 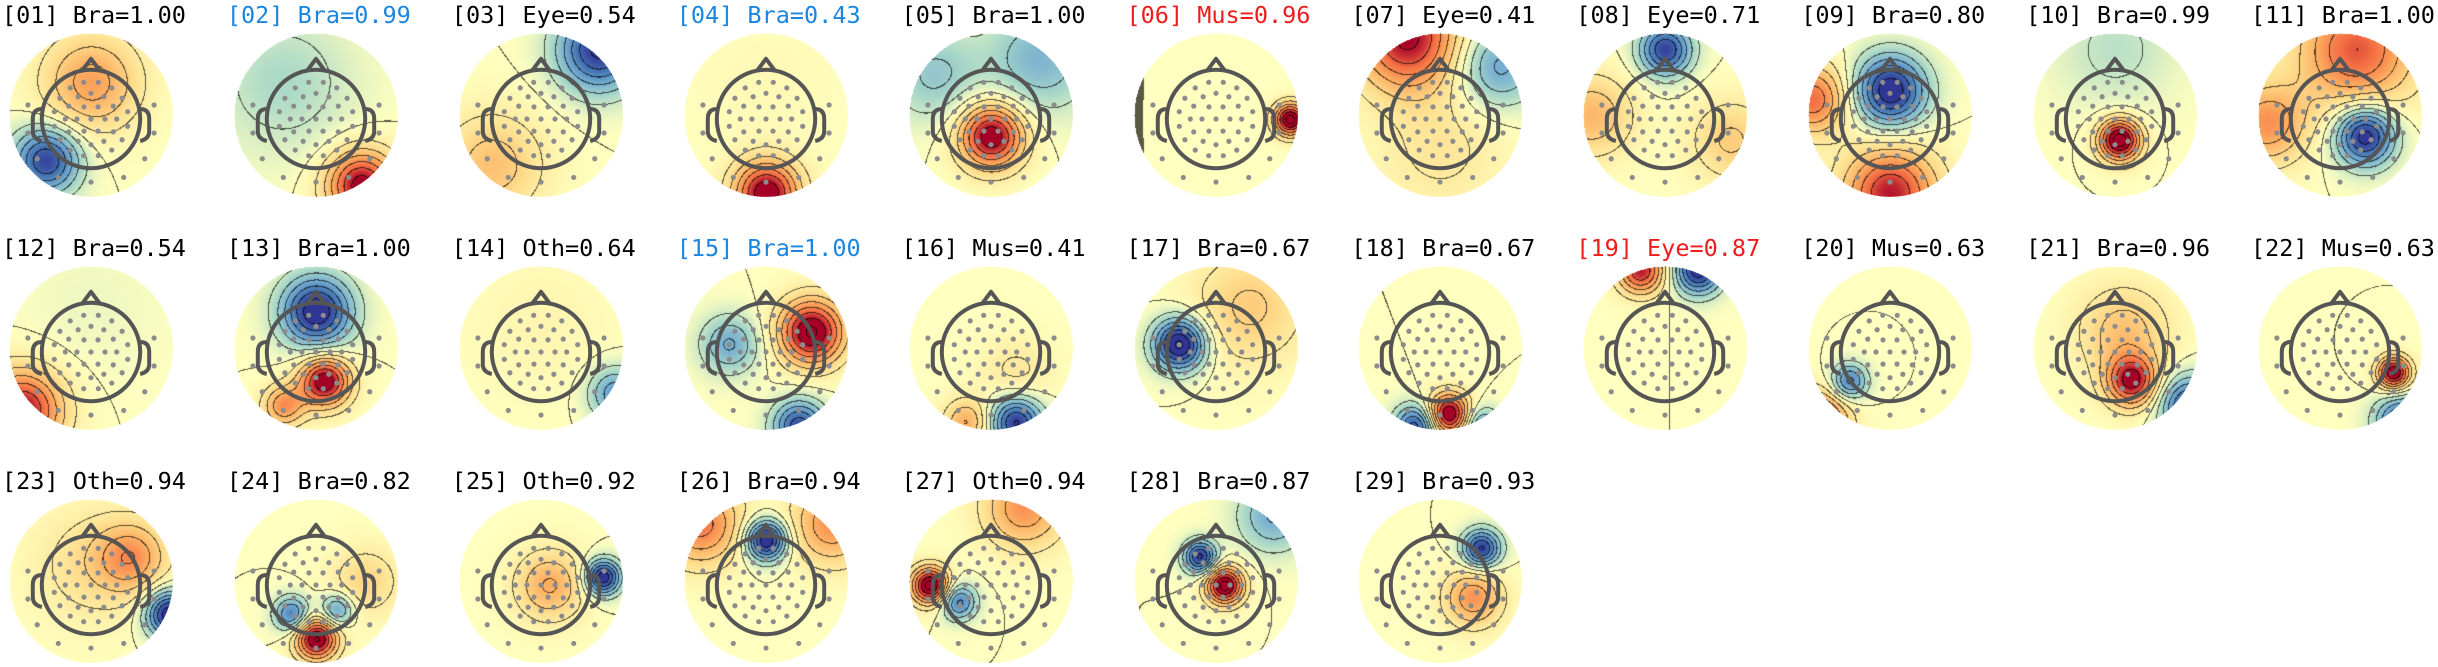 I want to click on component-cell: [24] Bra=0.82, so click(x=337, y=566).